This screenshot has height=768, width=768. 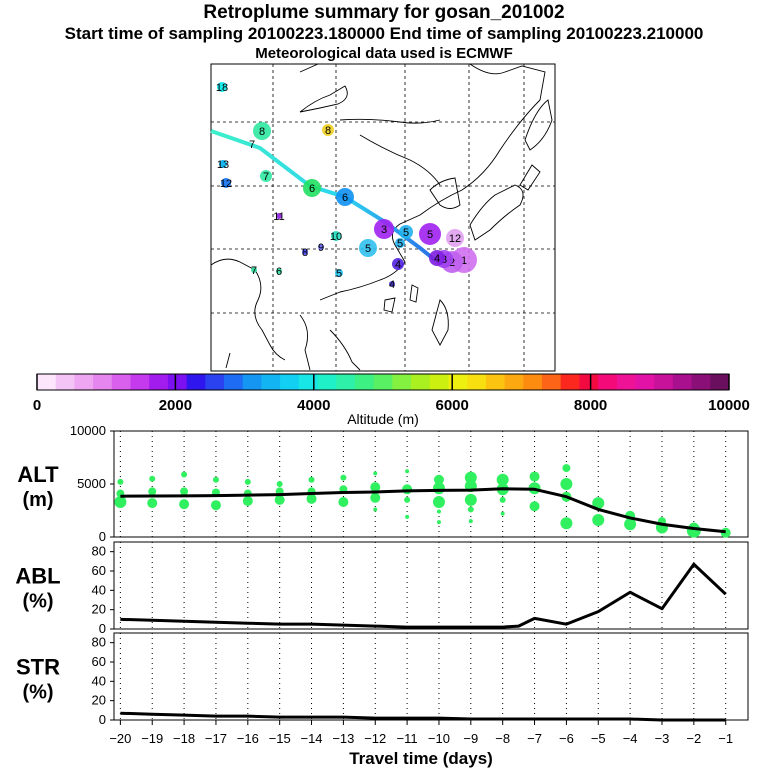 What do you see at coordinates (439, 738) in the screenshot?
I see `x-tick-label: −10` at bounding box center [439, 738].